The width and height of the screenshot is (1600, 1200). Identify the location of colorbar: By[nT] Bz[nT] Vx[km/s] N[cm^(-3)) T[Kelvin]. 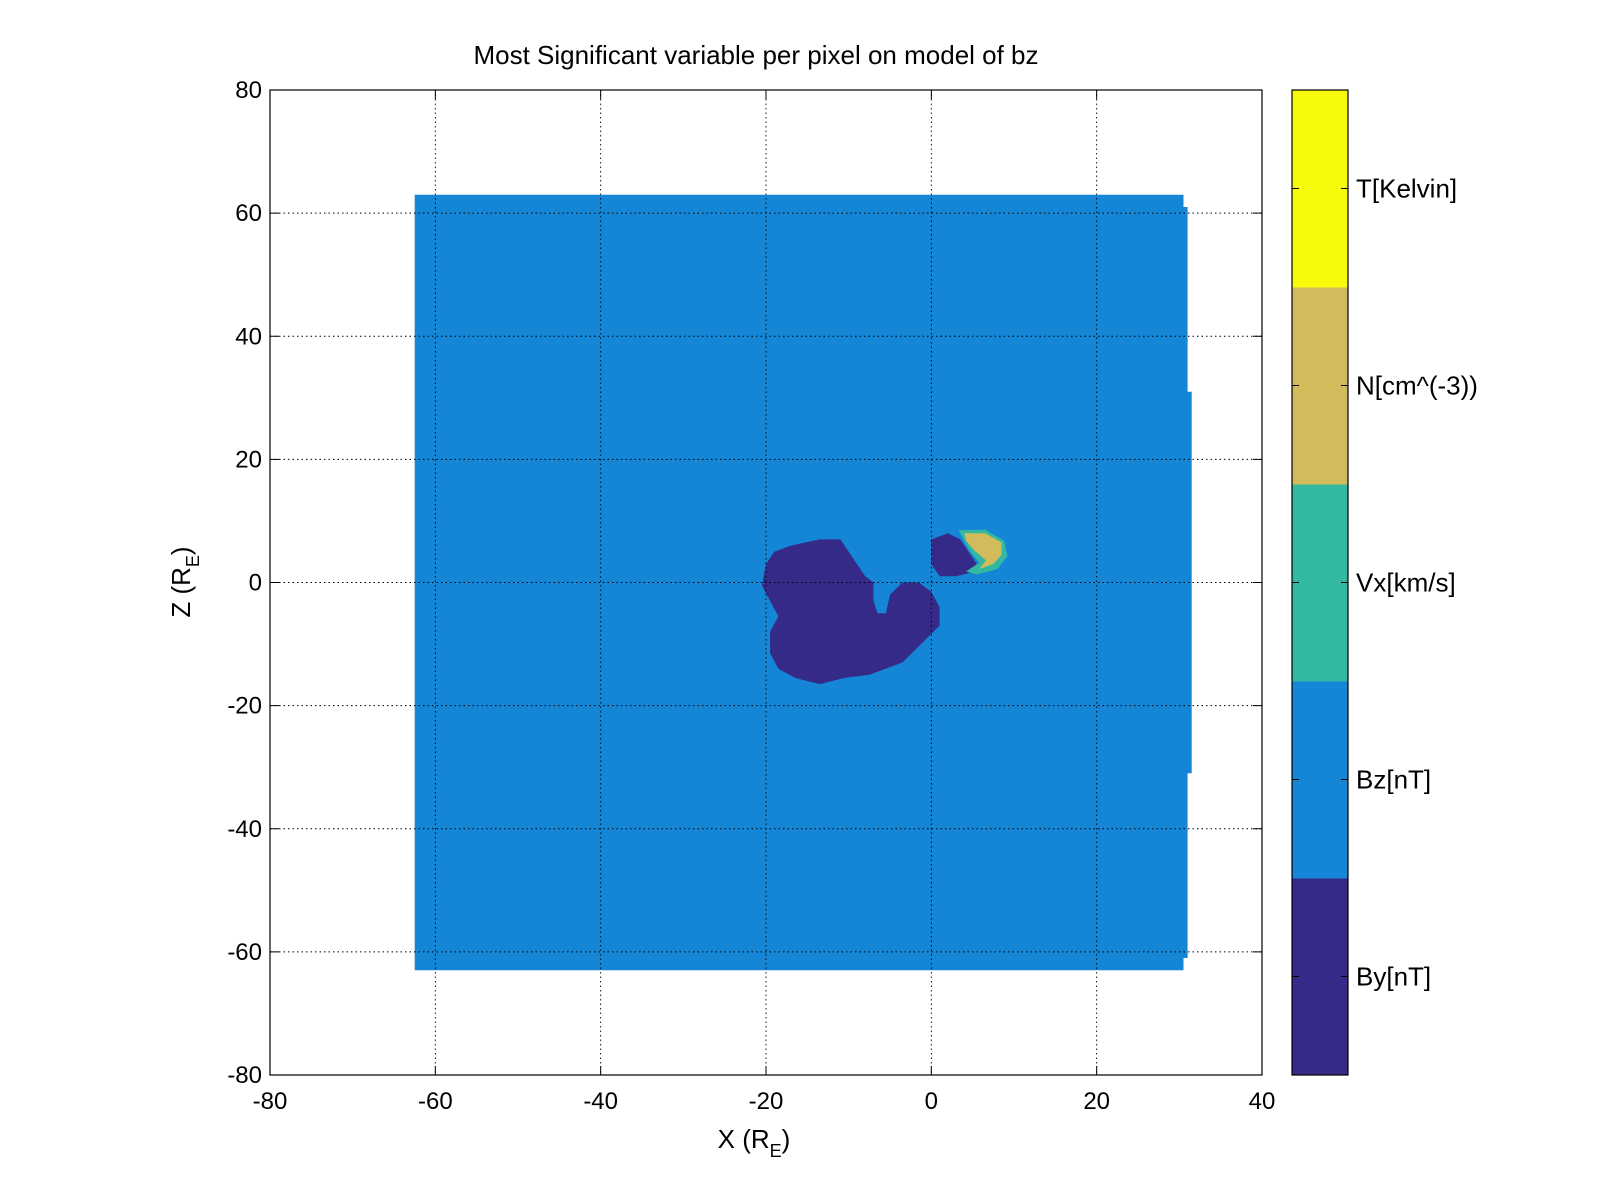
(1384, 582).